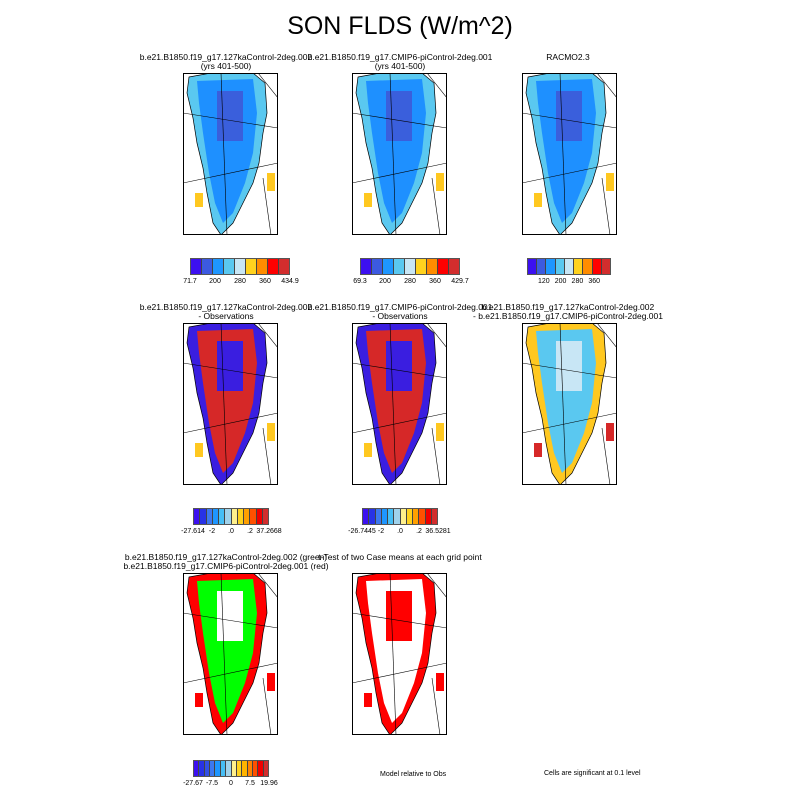 The height and width of the screenshot is (800, 800). What do you see at coordinates (290, 281) in the screenshot?
I see `colorbar-tick-label: 434.9` at bounding box center [290, 281].